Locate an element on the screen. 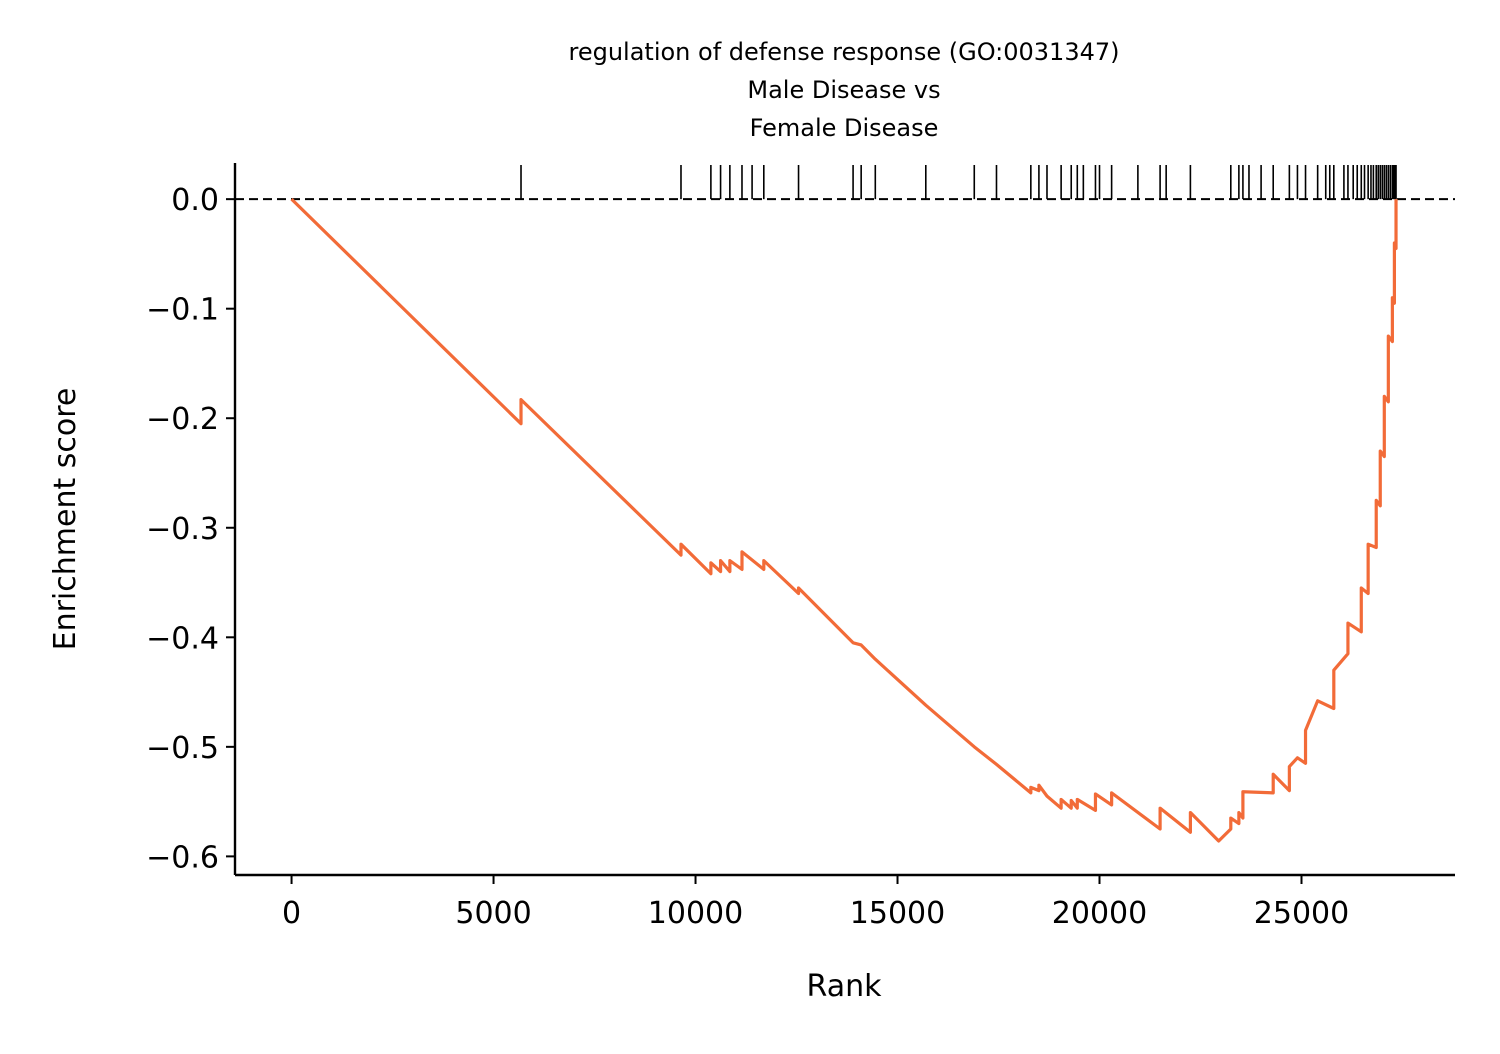 Image resolution: width=1500 pixels, height=1054 pixels. y-tick-label-3: −0.3 is located at coordinates (182, 529).